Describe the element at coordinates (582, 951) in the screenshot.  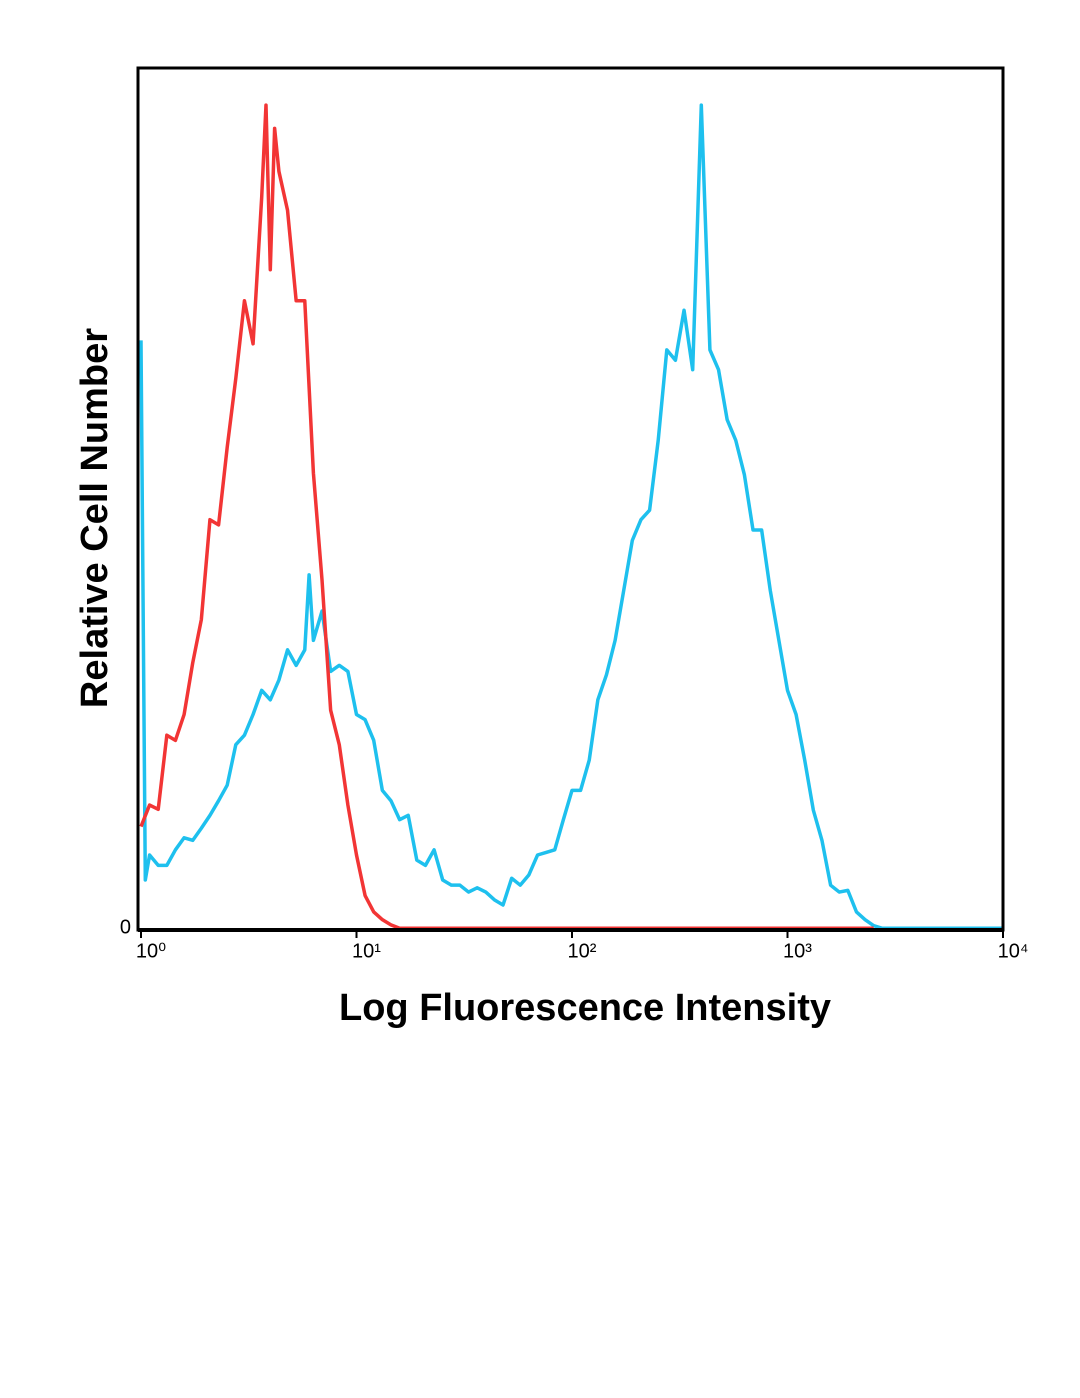
I see `x-tick-label: 10²` at that location.